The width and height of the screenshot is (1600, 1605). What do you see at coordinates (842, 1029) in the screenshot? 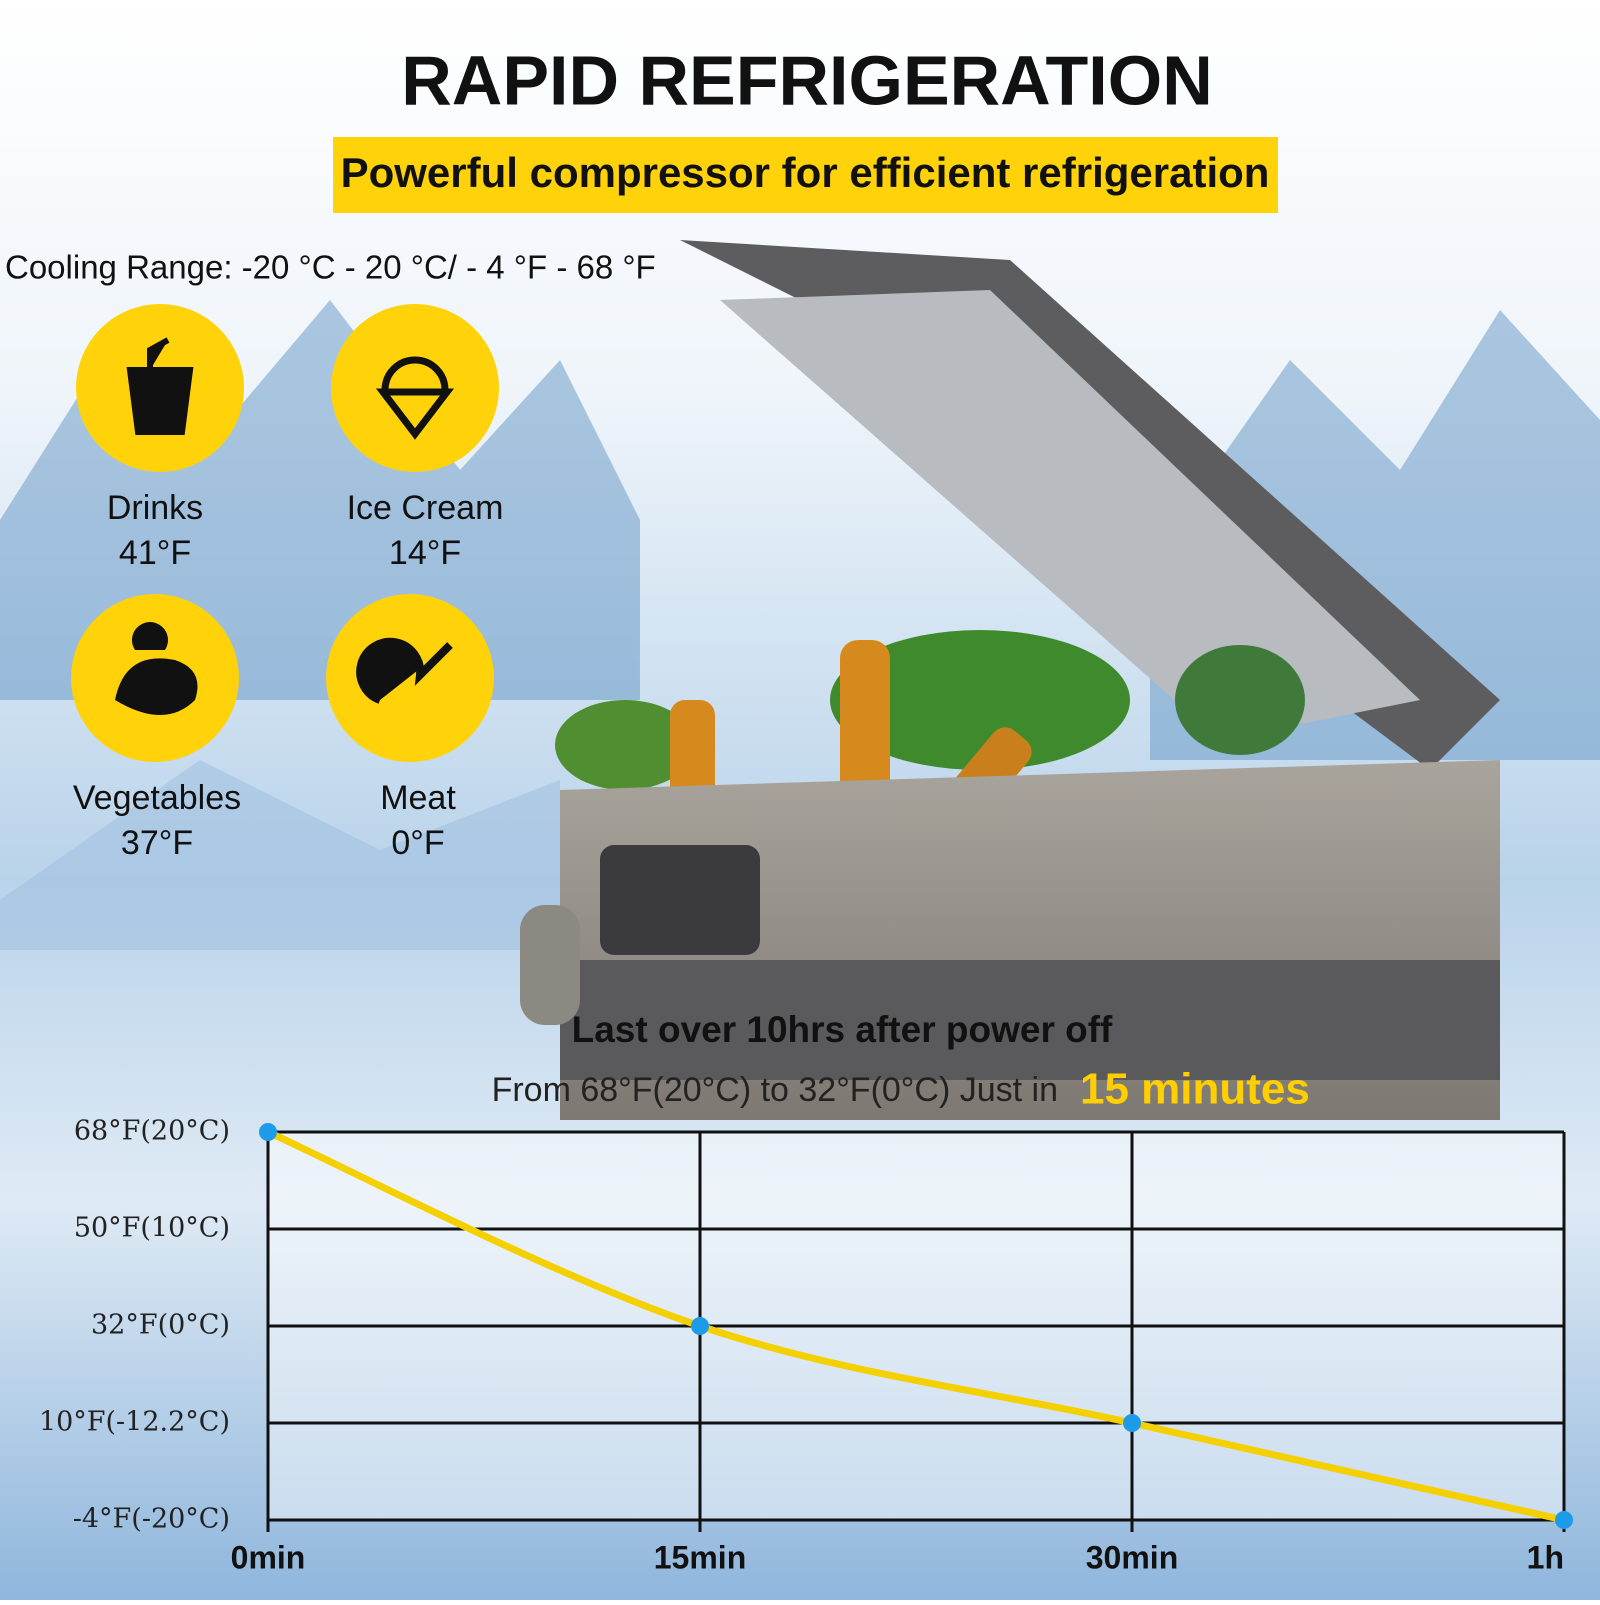
I see `chart-title: Last over 10hrs after power off` at bounding box center [842, 1029].